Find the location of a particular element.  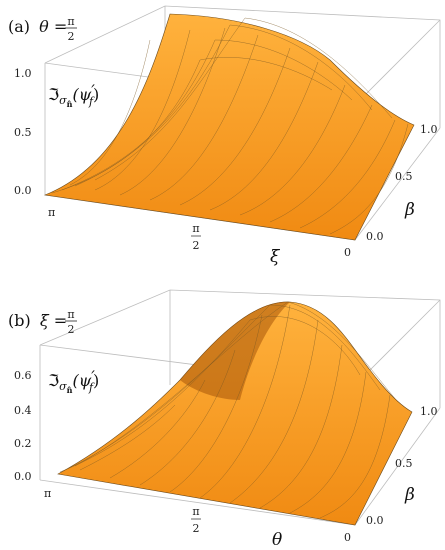

panel-b-x-tick-zero: 0 is located at coordinates (347, 537).